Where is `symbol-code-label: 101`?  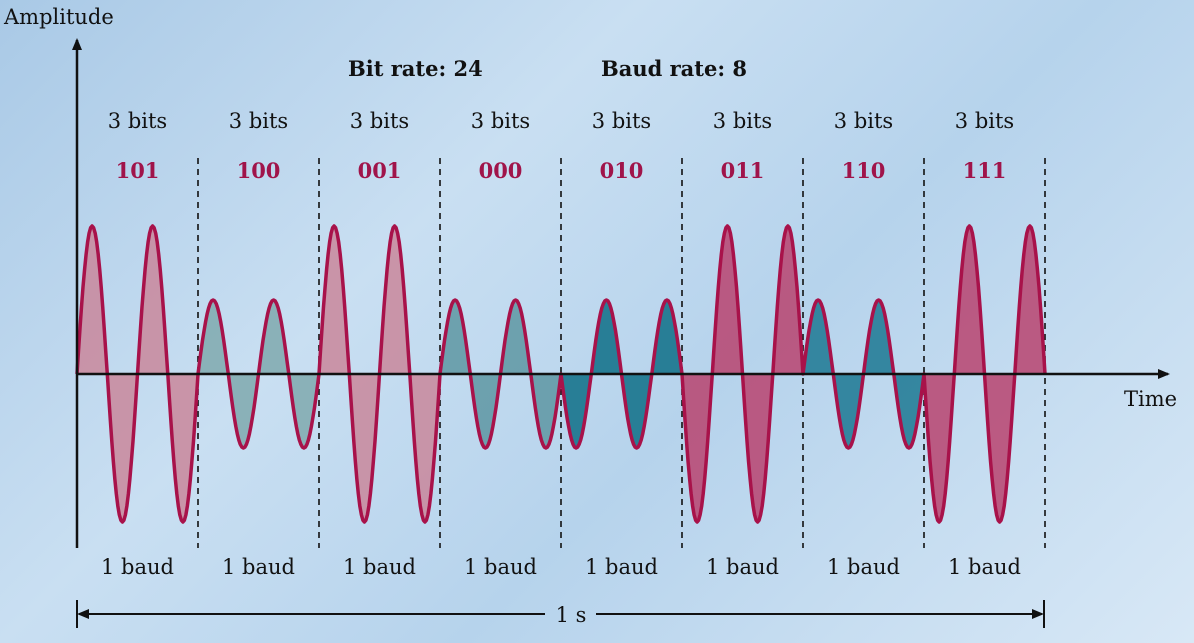 symbol-code-label: 101 is located at coordinates (138, 170).